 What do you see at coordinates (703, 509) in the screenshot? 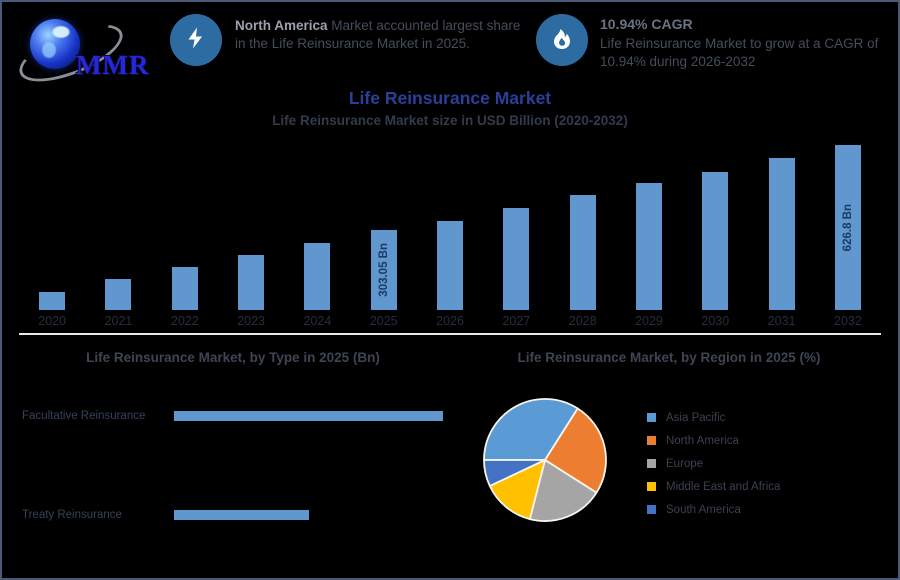
I see `legend-label: South America` at bounding box center [703, 509].